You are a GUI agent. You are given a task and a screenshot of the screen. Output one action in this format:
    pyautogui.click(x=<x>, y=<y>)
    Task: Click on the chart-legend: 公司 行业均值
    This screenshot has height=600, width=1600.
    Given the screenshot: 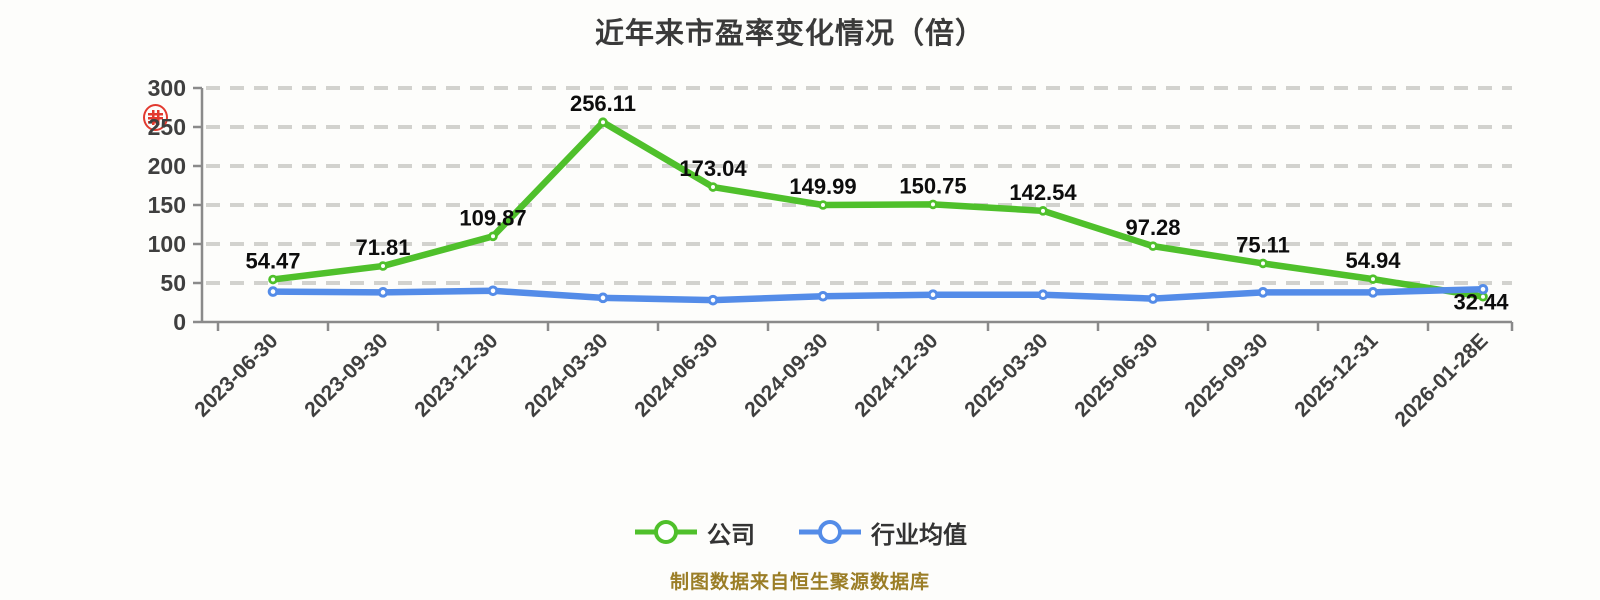 What is the action you would take?
    pyautogui.click(x=800, y=532)
    